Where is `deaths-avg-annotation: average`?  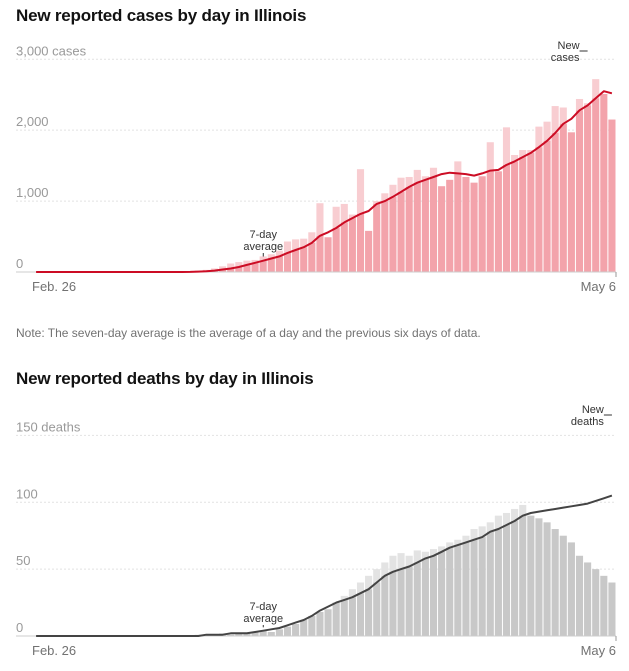
deaths-avg-annotation: average is located at coordinates (263, 619).